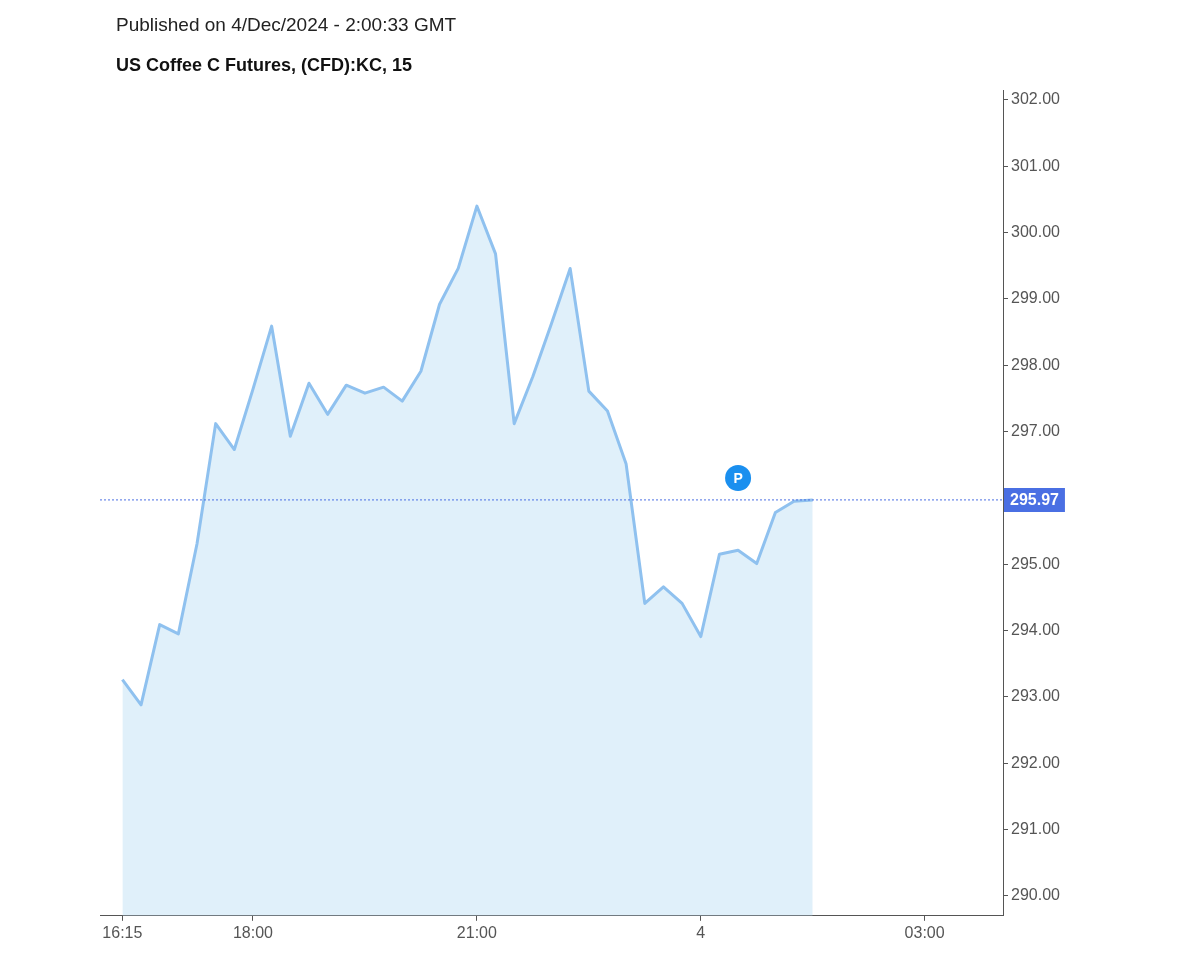  I want to click on chart-subtitle: Published on 4/Dec/2024 - 2:00:33 GMT, so click(286, 25).